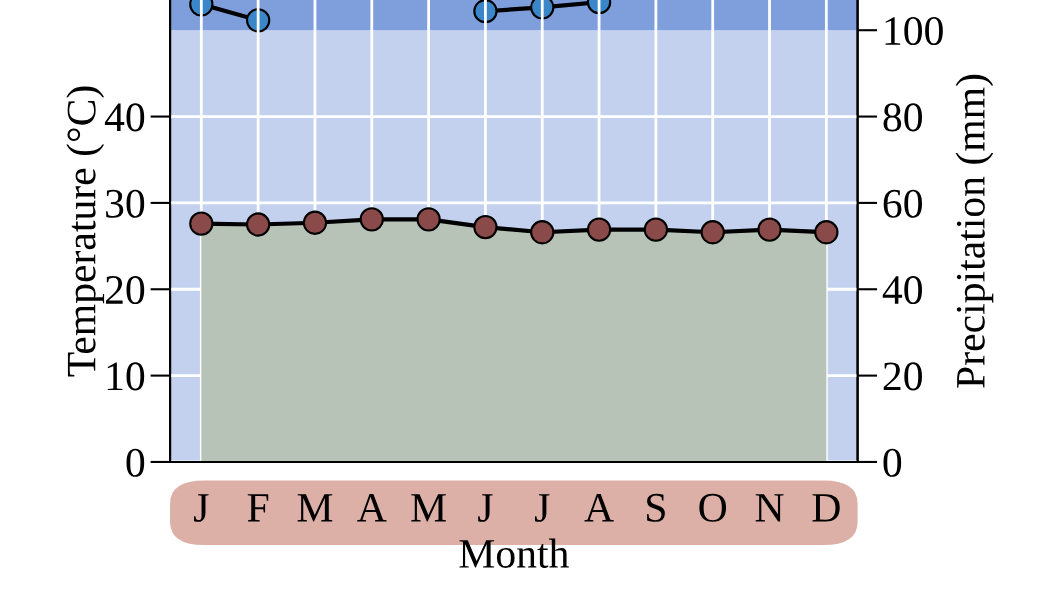 The image size is (1037, 593). What do you see at coordinates (135, 462) in the screenshot?
I see `y-tick-label: 0` at bounding box center [135, 462].